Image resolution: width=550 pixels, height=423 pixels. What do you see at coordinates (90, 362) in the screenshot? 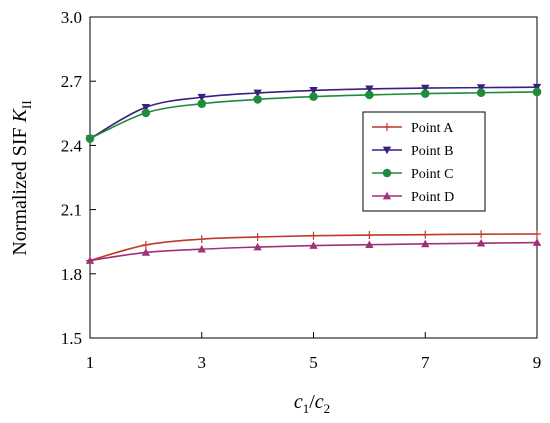
I see `x-tick-label: 1` at bounding box center [90, 362].